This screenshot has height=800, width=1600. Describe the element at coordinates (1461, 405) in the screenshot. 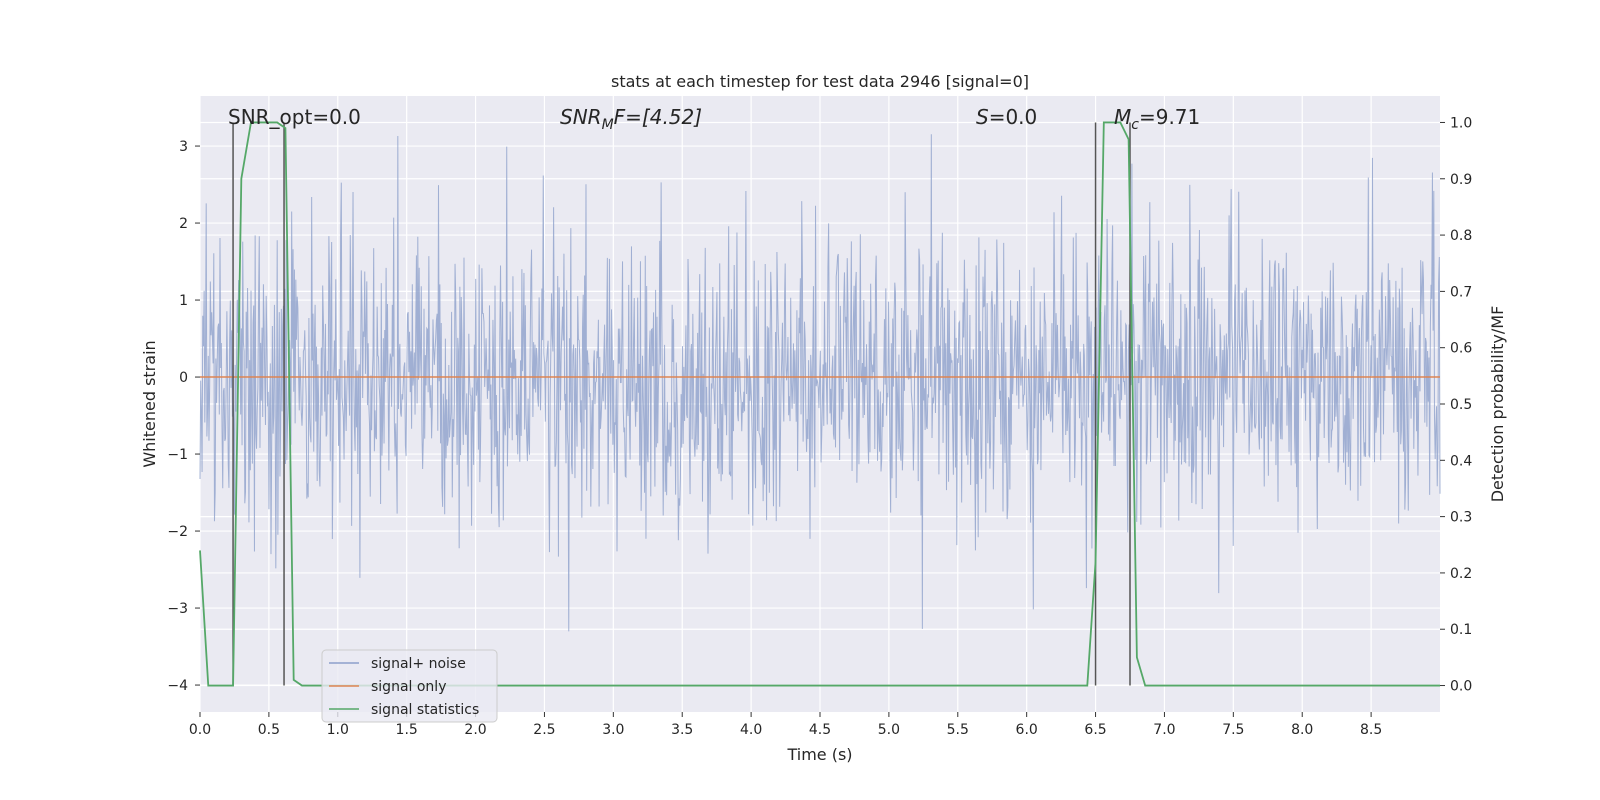

I see `y2-tick-label: 0.5` at that location.